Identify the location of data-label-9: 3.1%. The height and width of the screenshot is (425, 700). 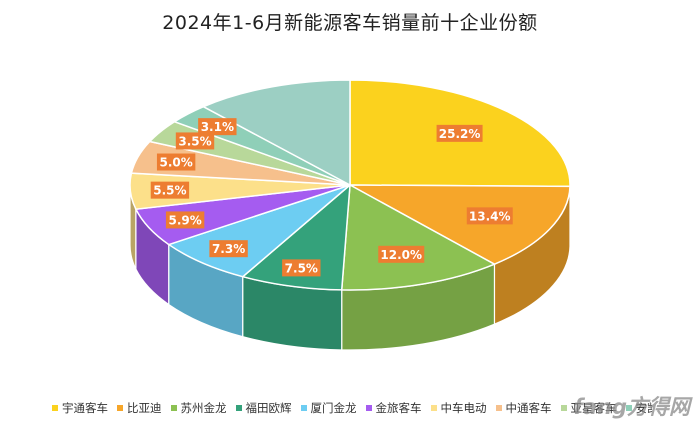
(217, 127).